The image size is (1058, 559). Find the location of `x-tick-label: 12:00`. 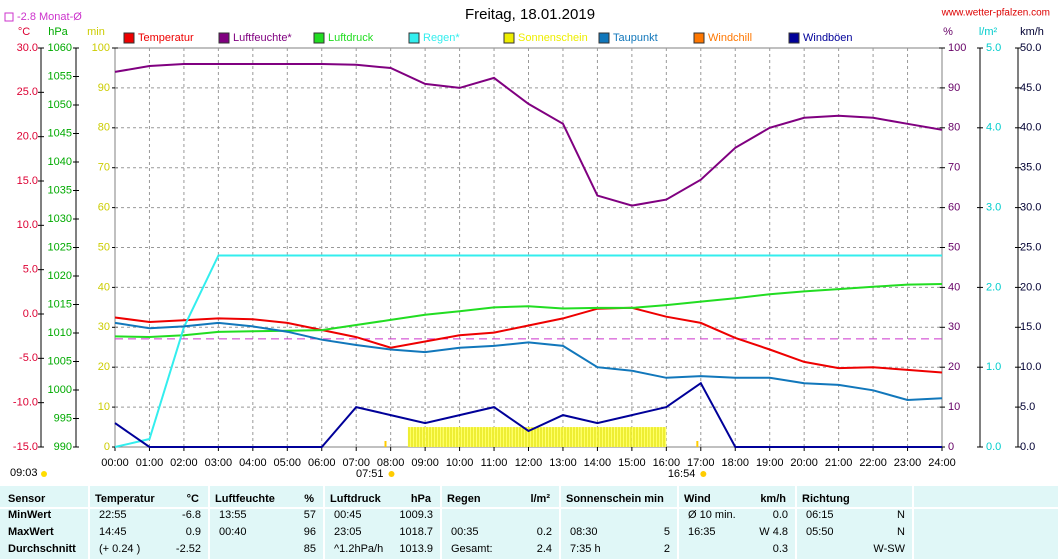

x-tick-label: 12:00 is located at coordinates (529, 463).